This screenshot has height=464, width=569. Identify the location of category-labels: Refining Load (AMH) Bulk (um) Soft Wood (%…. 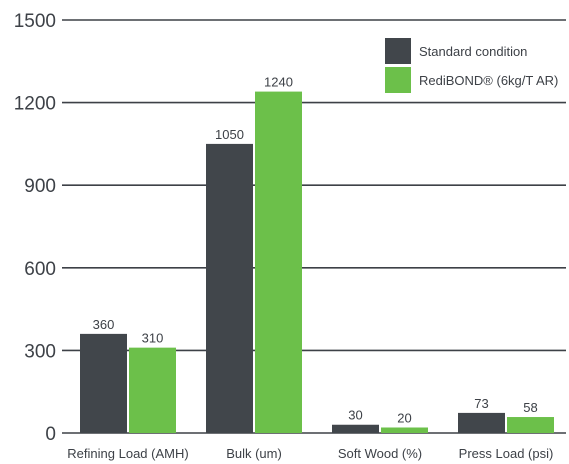
(310, 453).